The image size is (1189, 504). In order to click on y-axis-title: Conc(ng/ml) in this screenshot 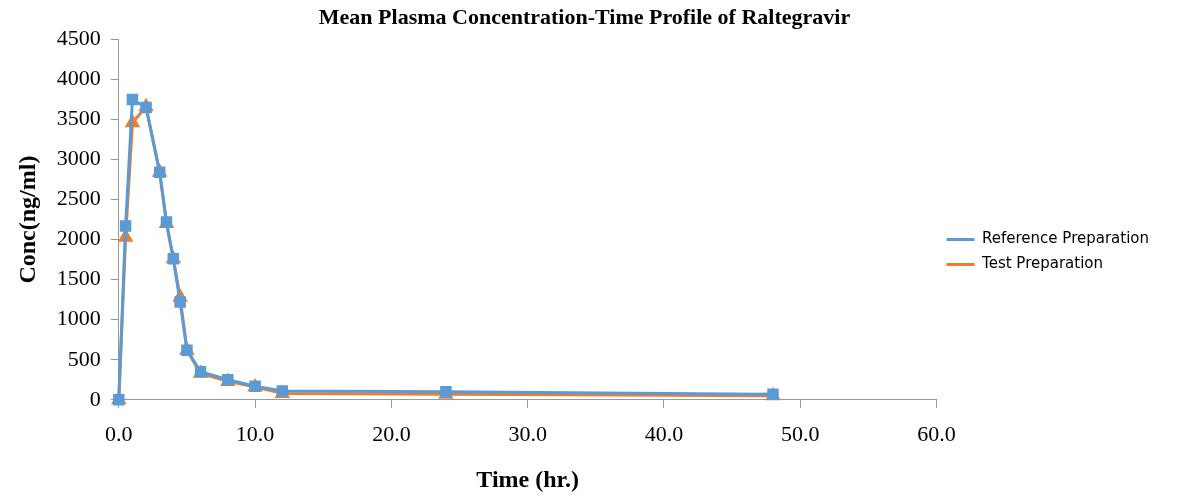, I will do `click(26, 219)`.